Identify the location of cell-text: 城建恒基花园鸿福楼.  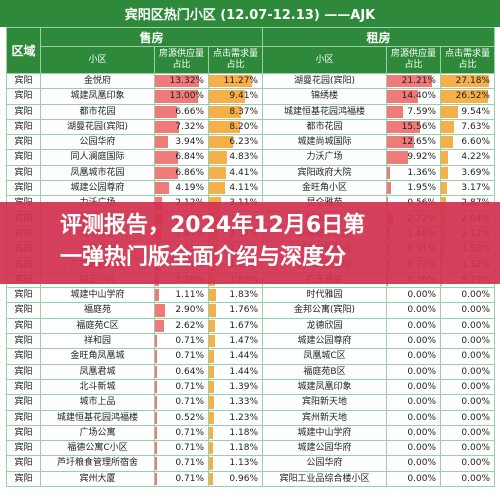
(97, 417).